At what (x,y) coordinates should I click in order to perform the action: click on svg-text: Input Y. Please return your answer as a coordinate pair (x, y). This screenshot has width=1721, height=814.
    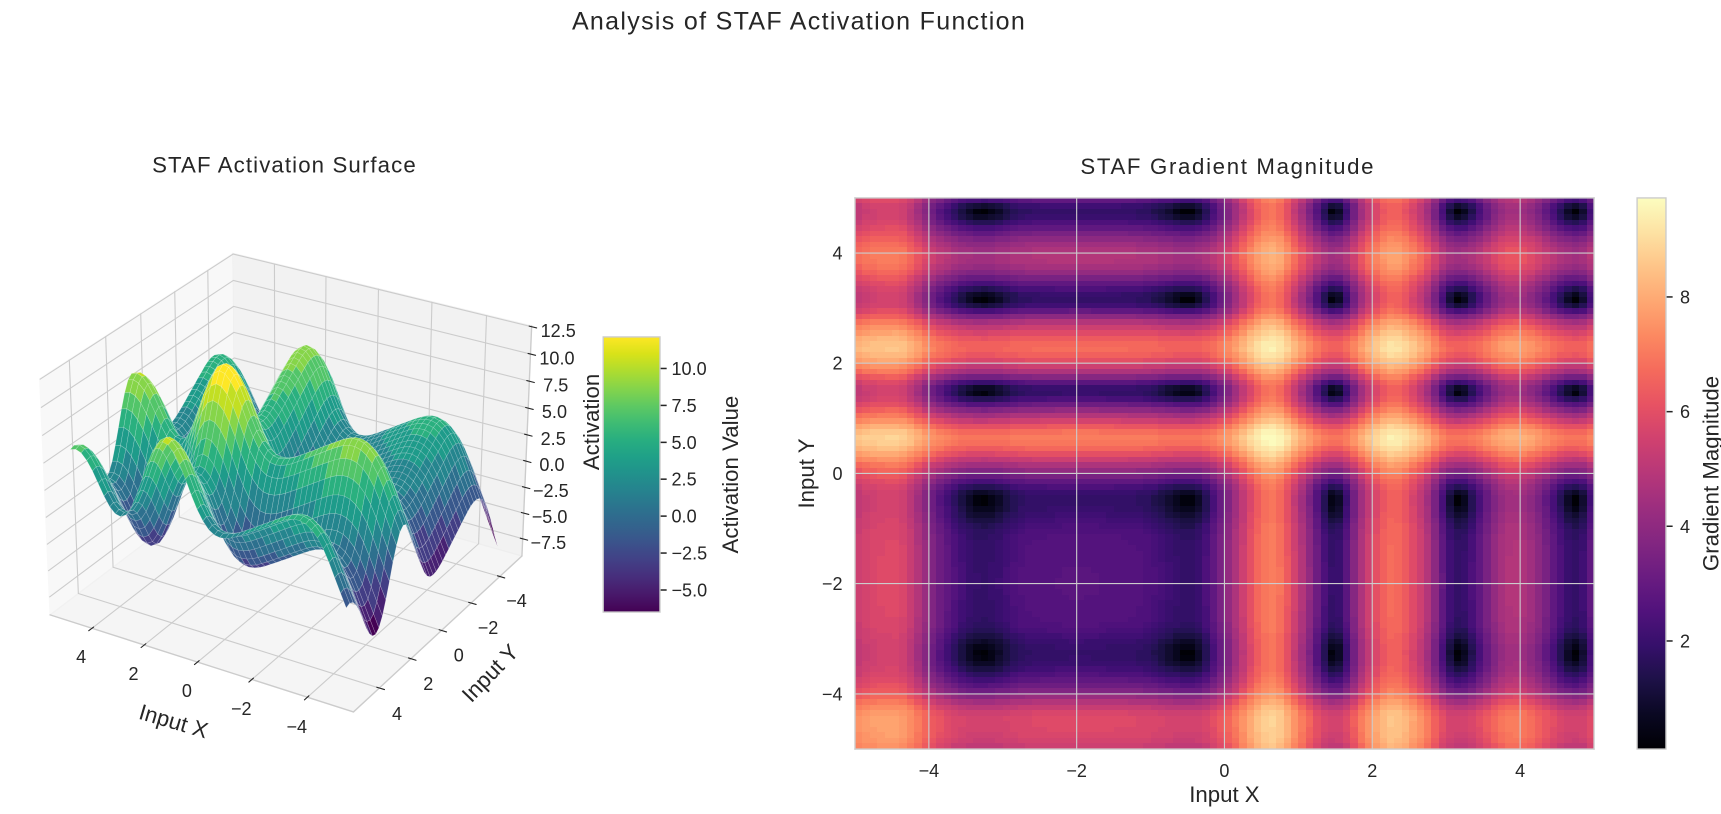
    Looking at the image, I should click on (806, 473).